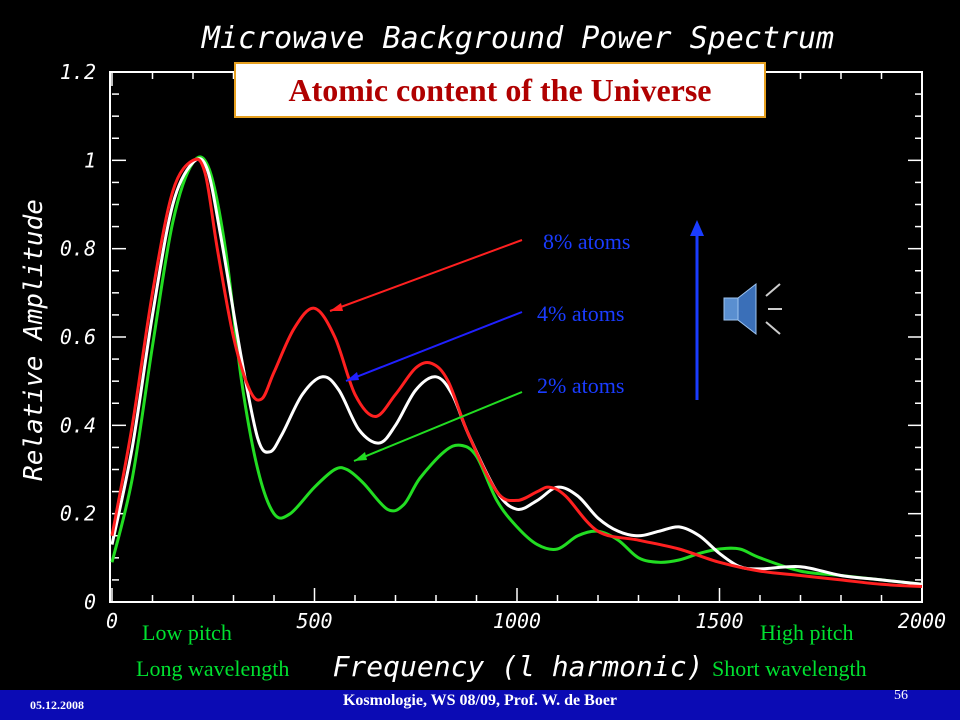 The width and height of the screenshot is (960, 720). I want to click on legend-label-8pct: 8% atoms, so click(587, 241).